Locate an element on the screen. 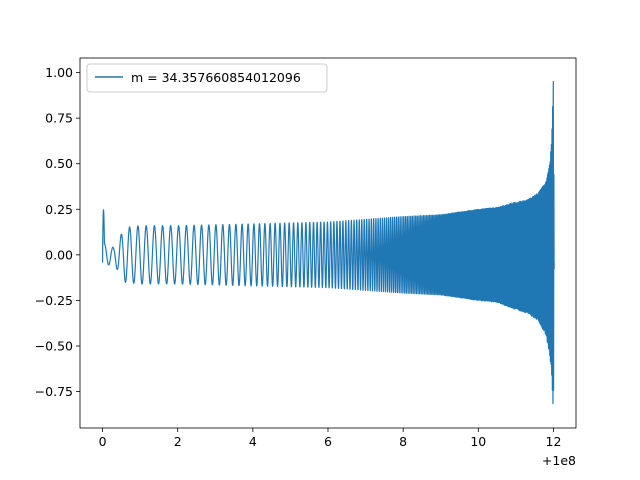 The height and width of the screenshot is (480, 640). legend-box is located at coordinates (207, 78).